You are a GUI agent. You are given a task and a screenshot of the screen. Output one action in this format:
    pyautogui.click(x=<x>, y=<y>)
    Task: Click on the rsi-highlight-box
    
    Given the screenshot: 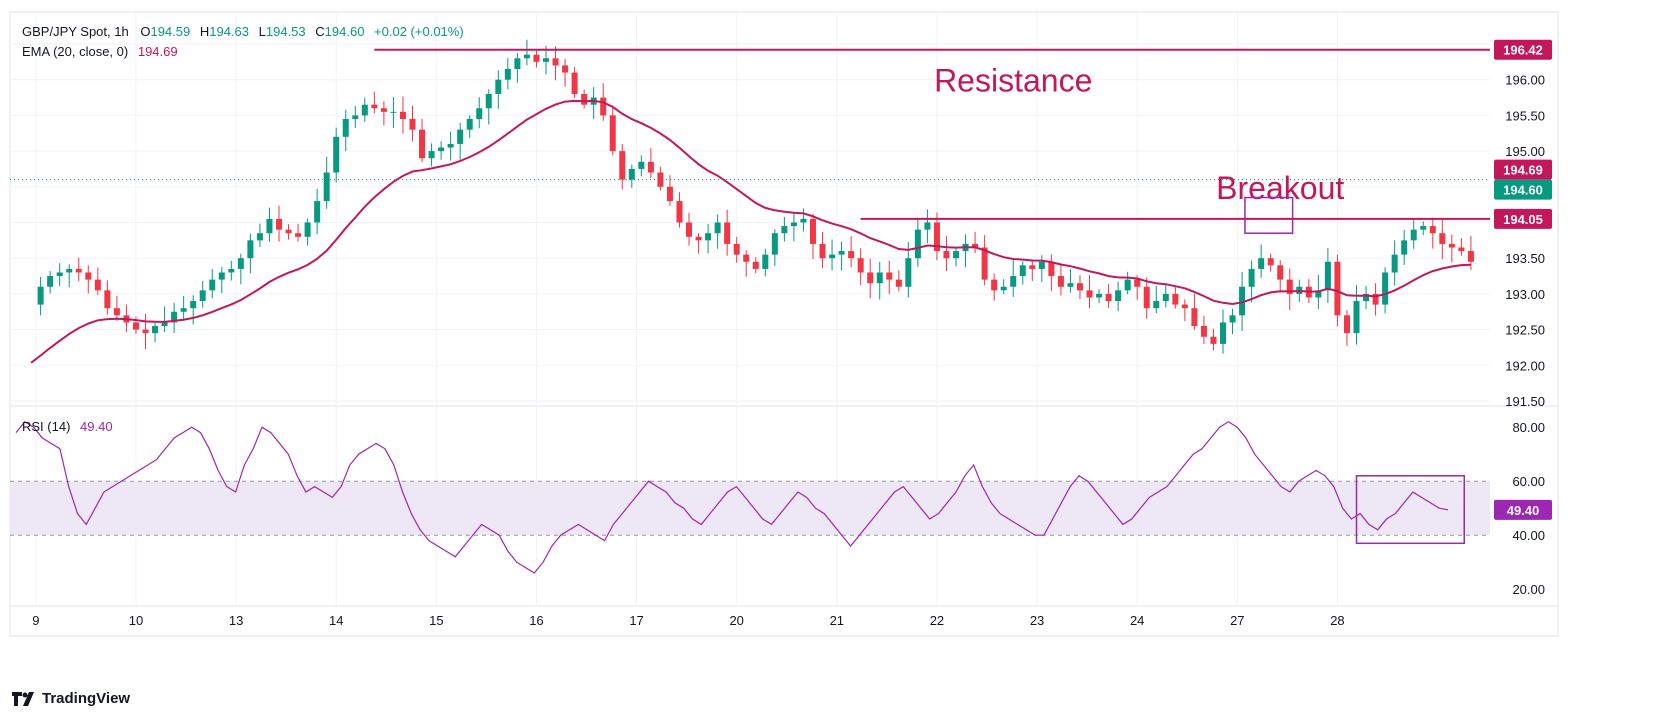 What is the action you would take?
    pyautogui.click(x=1410, y=510)
    